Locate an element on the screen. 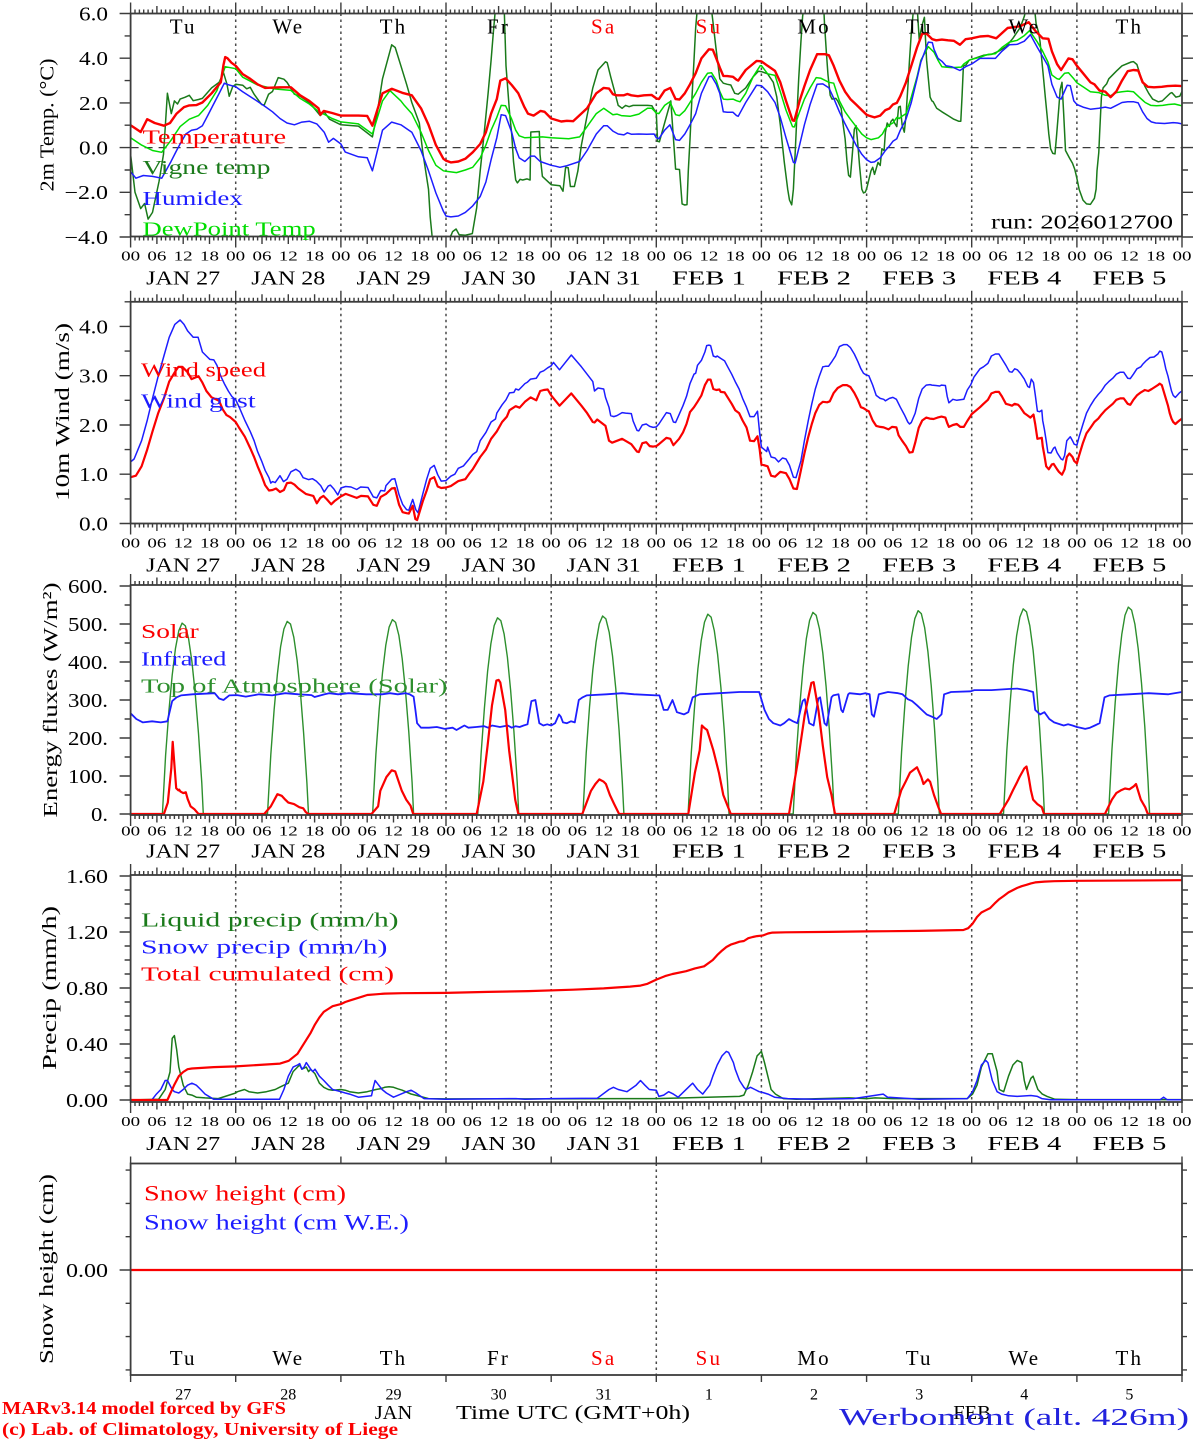 This screenshot has height=1440, width=1194. svg-text: FEB 1 is located at coordinates (709, 278).